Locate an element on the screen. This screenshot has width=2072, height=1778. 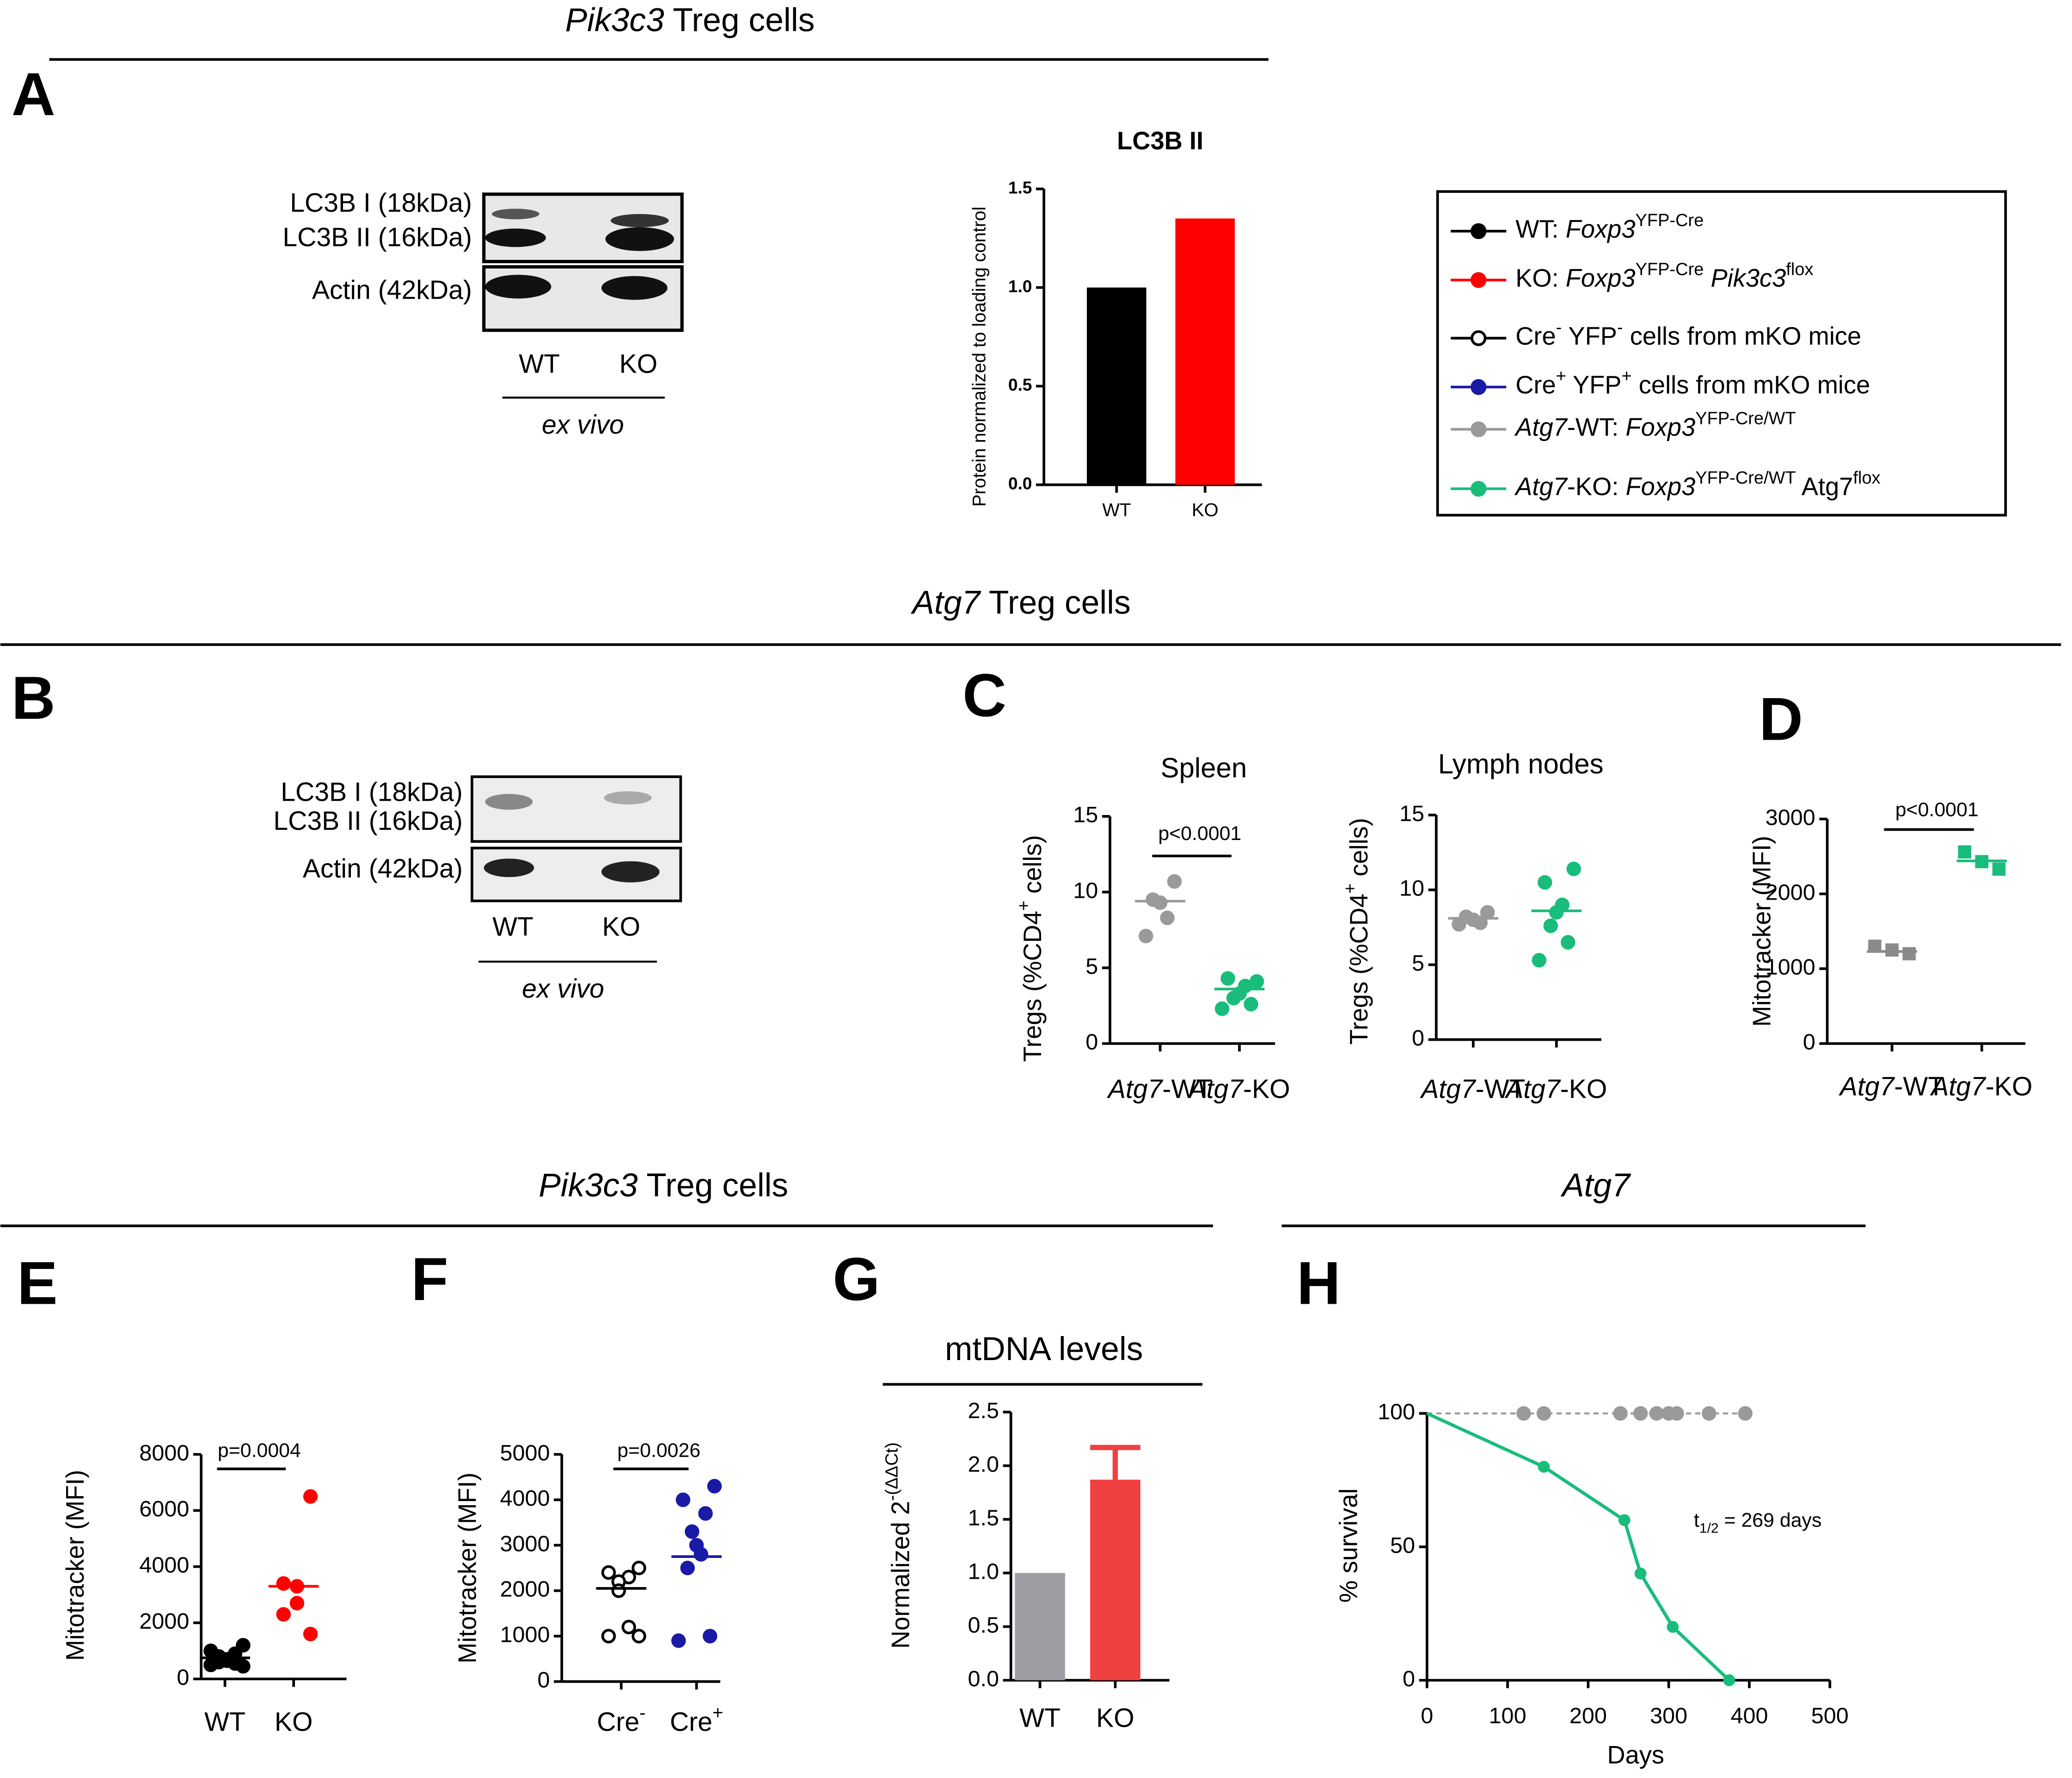
blot-a is located at coordinates (583, 262).